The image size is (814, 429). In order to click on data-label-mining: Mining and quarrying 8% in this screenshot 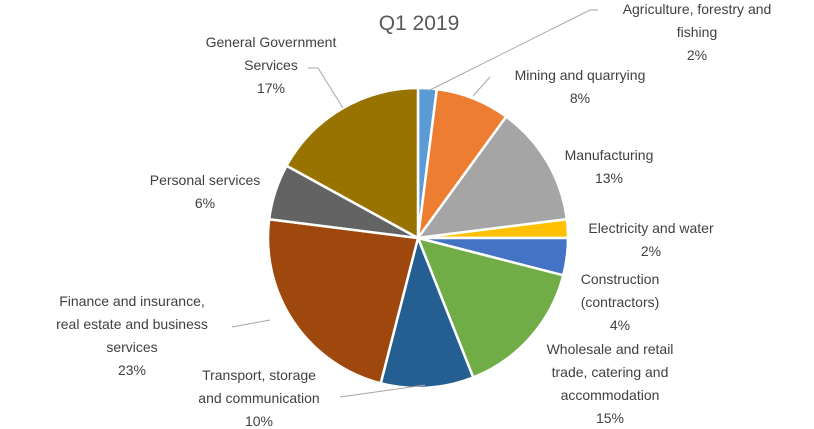, I will do `click(580, 86)`.